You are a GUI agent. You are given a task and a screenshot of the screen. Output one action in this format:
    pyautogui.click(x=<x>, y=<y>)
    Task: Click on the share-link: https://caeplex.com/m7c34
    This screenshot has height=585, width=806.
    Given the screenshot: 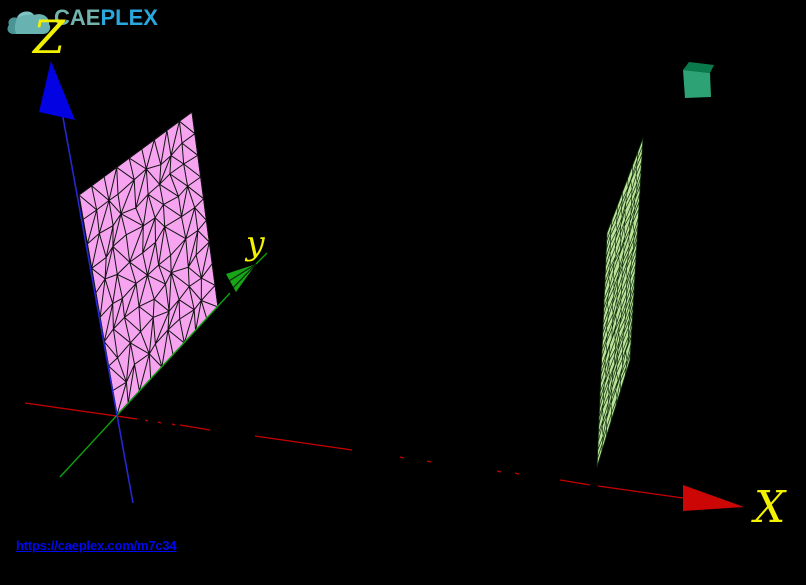 What is the action you would take?
    pyautogui.click(x=96, y=545)
    